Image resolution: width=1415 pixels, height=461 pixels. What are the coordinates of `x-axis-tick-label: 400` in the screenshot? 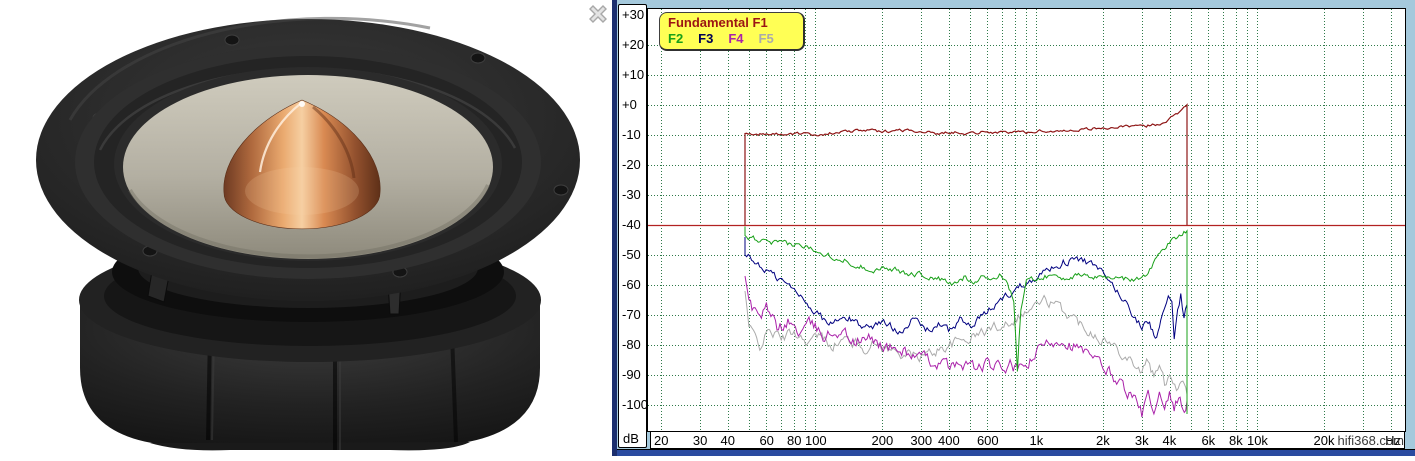 It's located at (949, 440).